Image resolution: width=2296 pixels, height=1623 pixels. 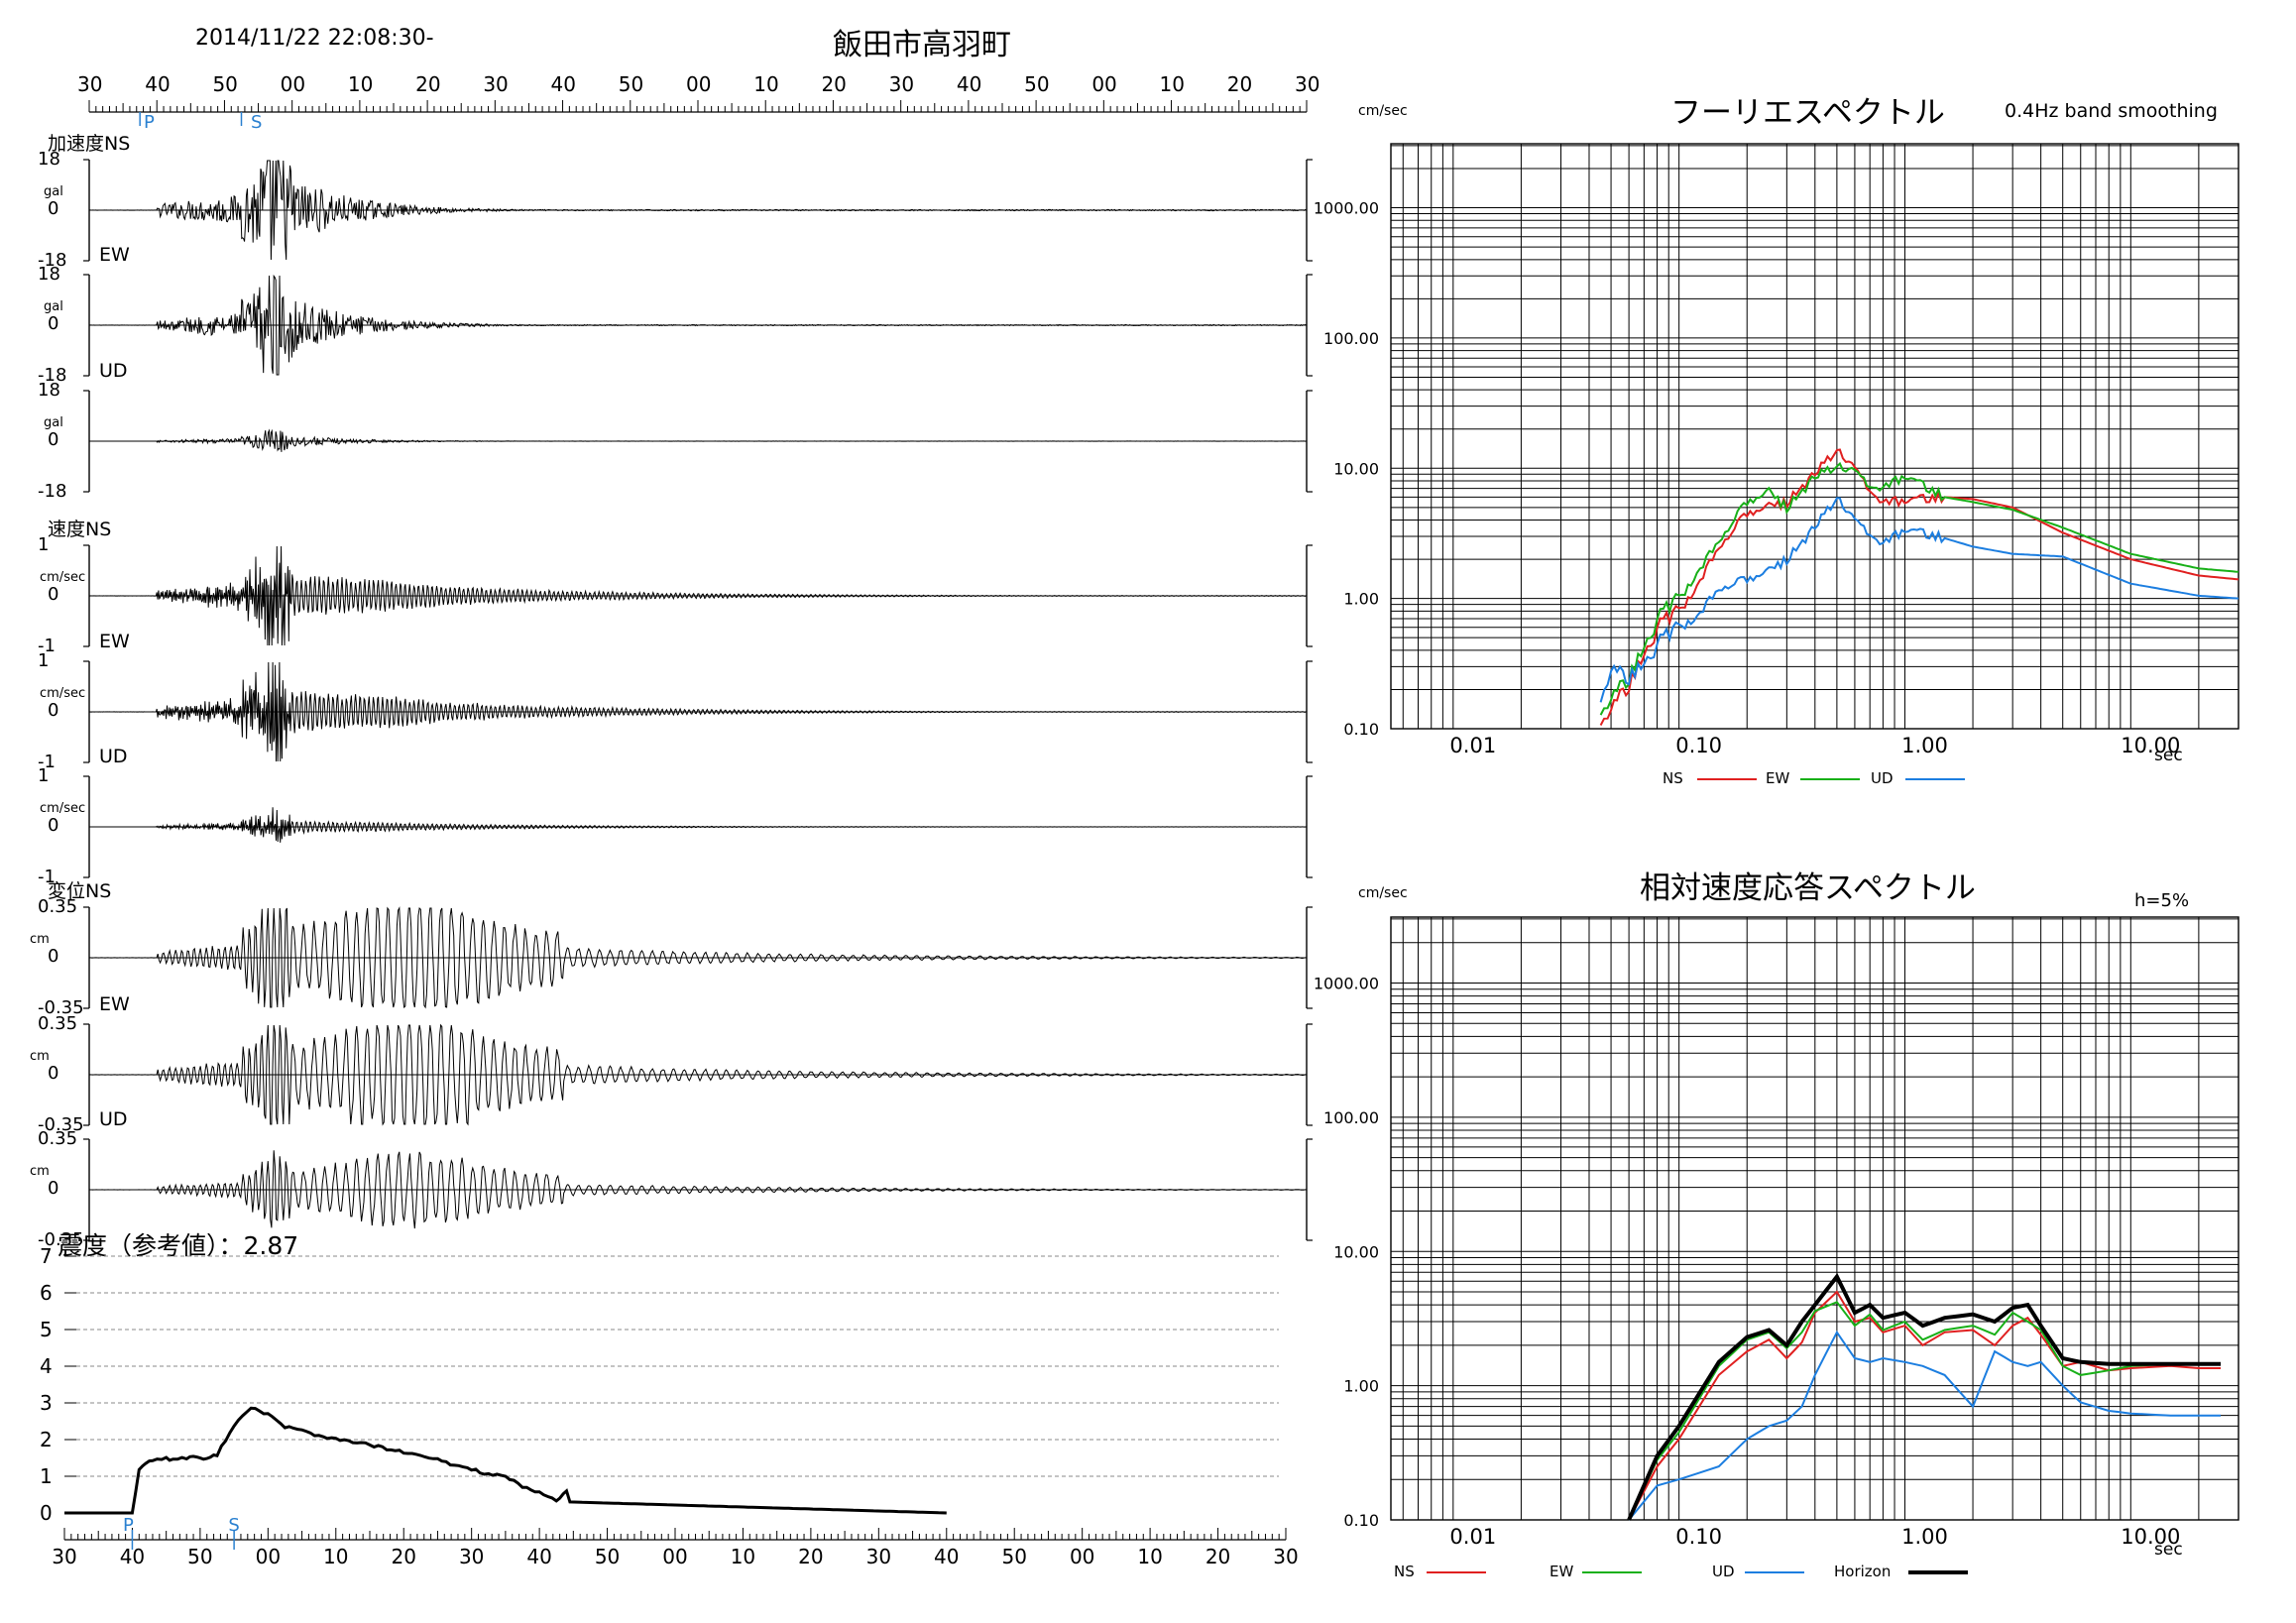 What do you see at coordinates (1347, 208) in the screenshot?
I see `fourier-y-tick-label: 1000.00` at bounding box center [1347, 208].